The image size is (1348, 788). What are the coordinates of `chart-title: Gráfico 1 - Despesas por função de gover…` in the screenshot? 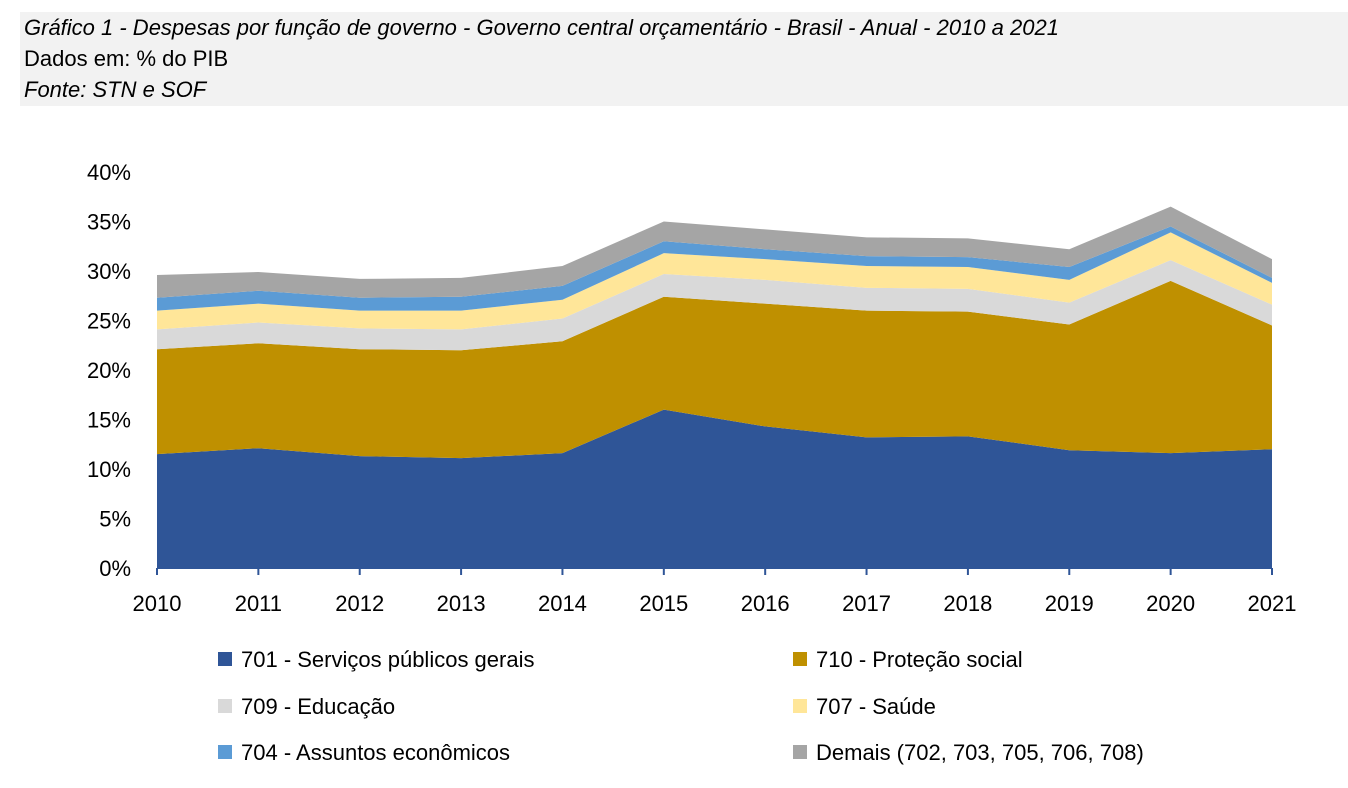 It's located at (541, 27).